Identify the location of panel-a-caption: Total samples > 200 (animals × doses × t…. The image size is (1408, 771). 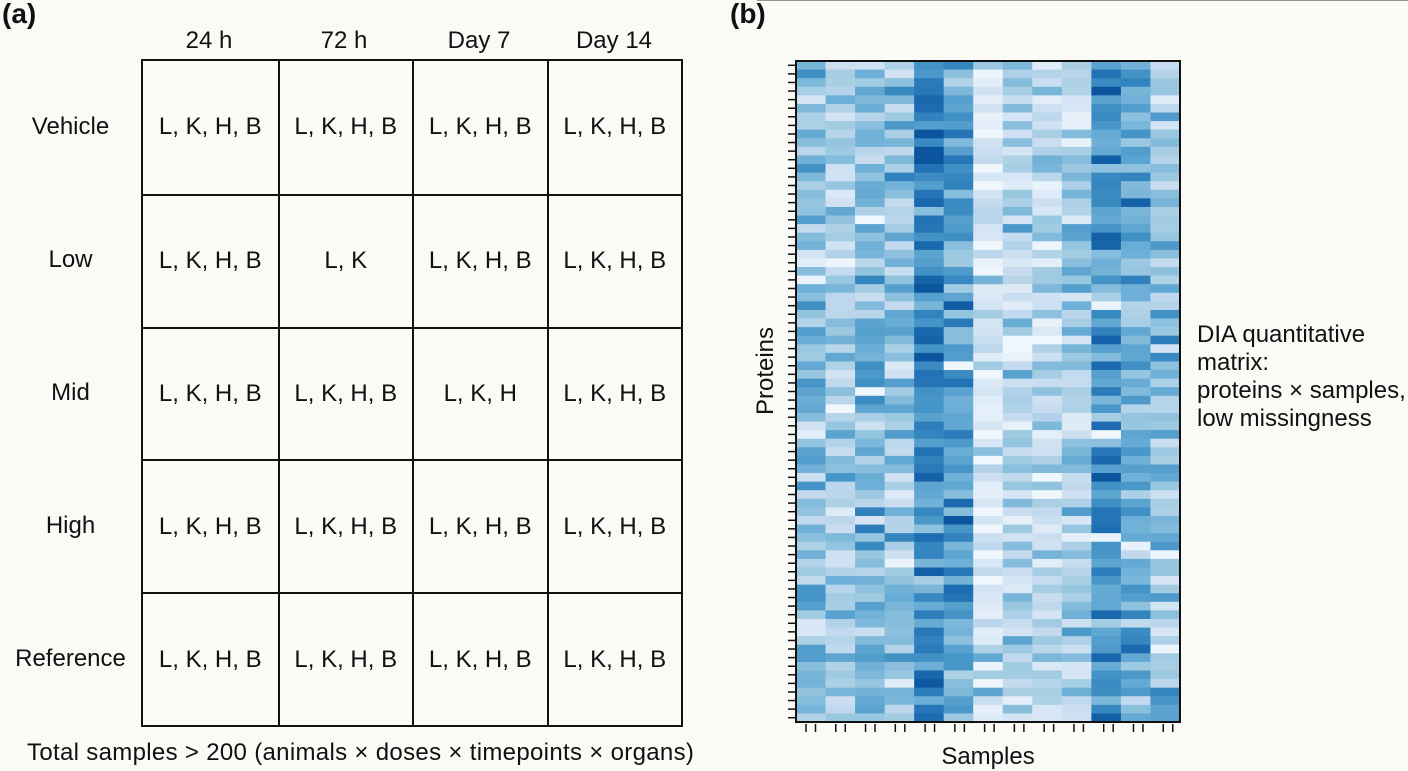
(361, 752).